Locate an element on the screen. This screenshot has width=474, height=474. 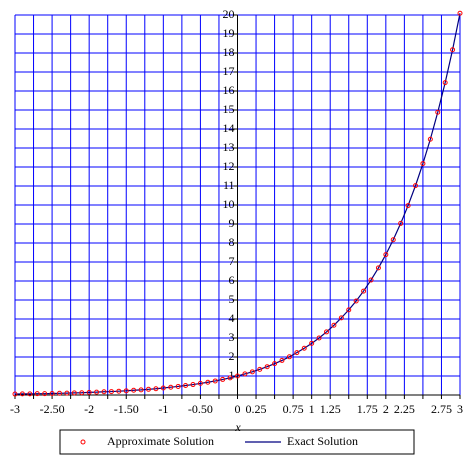
y-tick-label: 15 is located at coordinates (229, 109).